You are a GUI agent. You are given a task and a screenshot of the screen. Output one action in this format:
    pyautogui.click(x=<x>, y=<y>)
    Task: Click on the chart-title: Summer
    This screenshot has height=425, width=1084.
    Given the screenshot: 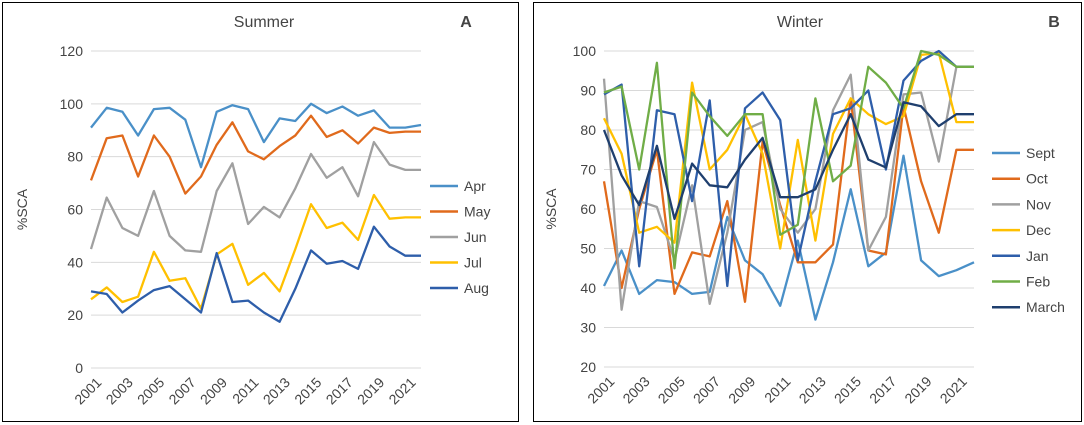 What is the action you would take?
    pyautogui.click(x=264, y=22)
    